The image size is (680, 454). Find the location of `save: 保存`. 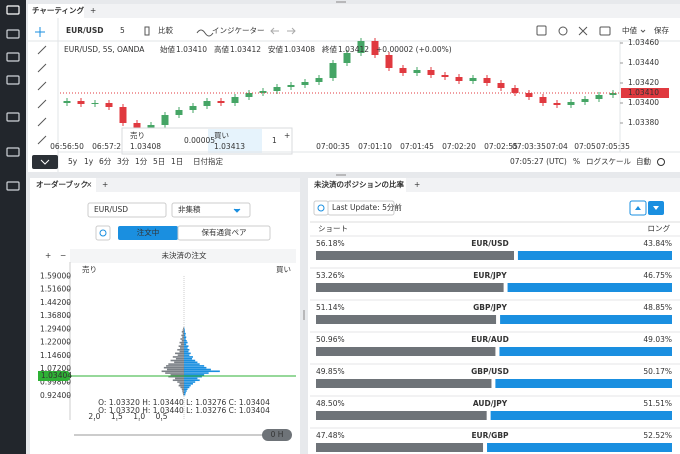

save: 保存 is located at coordinates (661, 30).